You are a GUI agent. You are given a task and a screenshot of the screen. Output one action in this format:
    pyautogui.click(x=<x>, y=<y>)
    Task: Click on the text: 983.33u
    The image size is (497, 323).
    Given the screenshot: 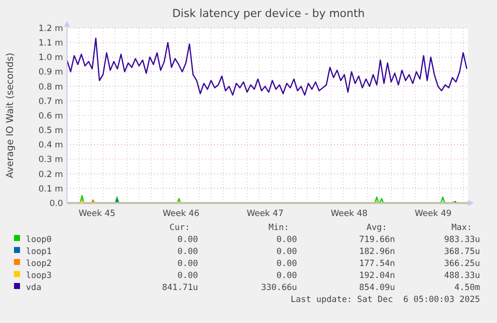 What is the action you would take?
    pyautogui.click(x=462, y=240)
    